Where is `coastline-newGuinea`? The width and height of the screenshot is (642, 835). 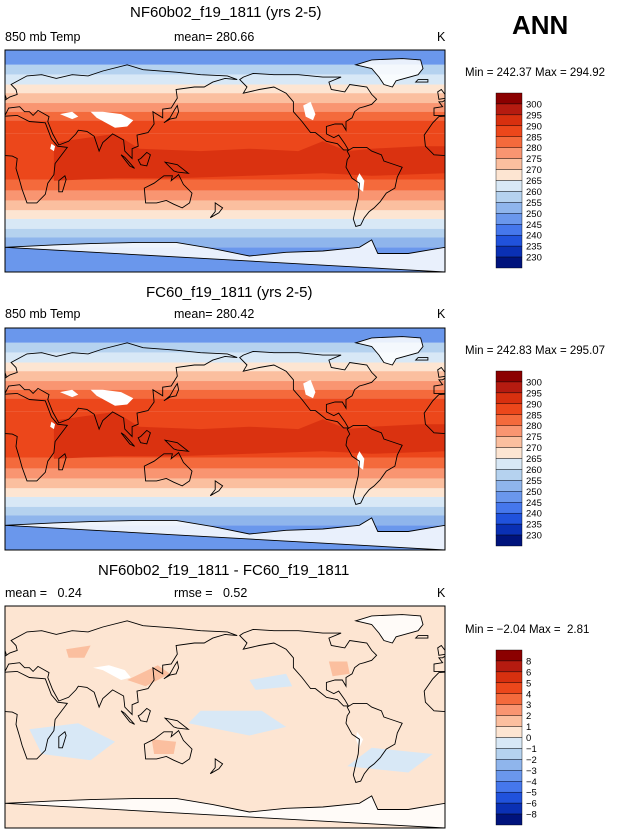 coastline-newGuinea is located at coordinates (176, 167).